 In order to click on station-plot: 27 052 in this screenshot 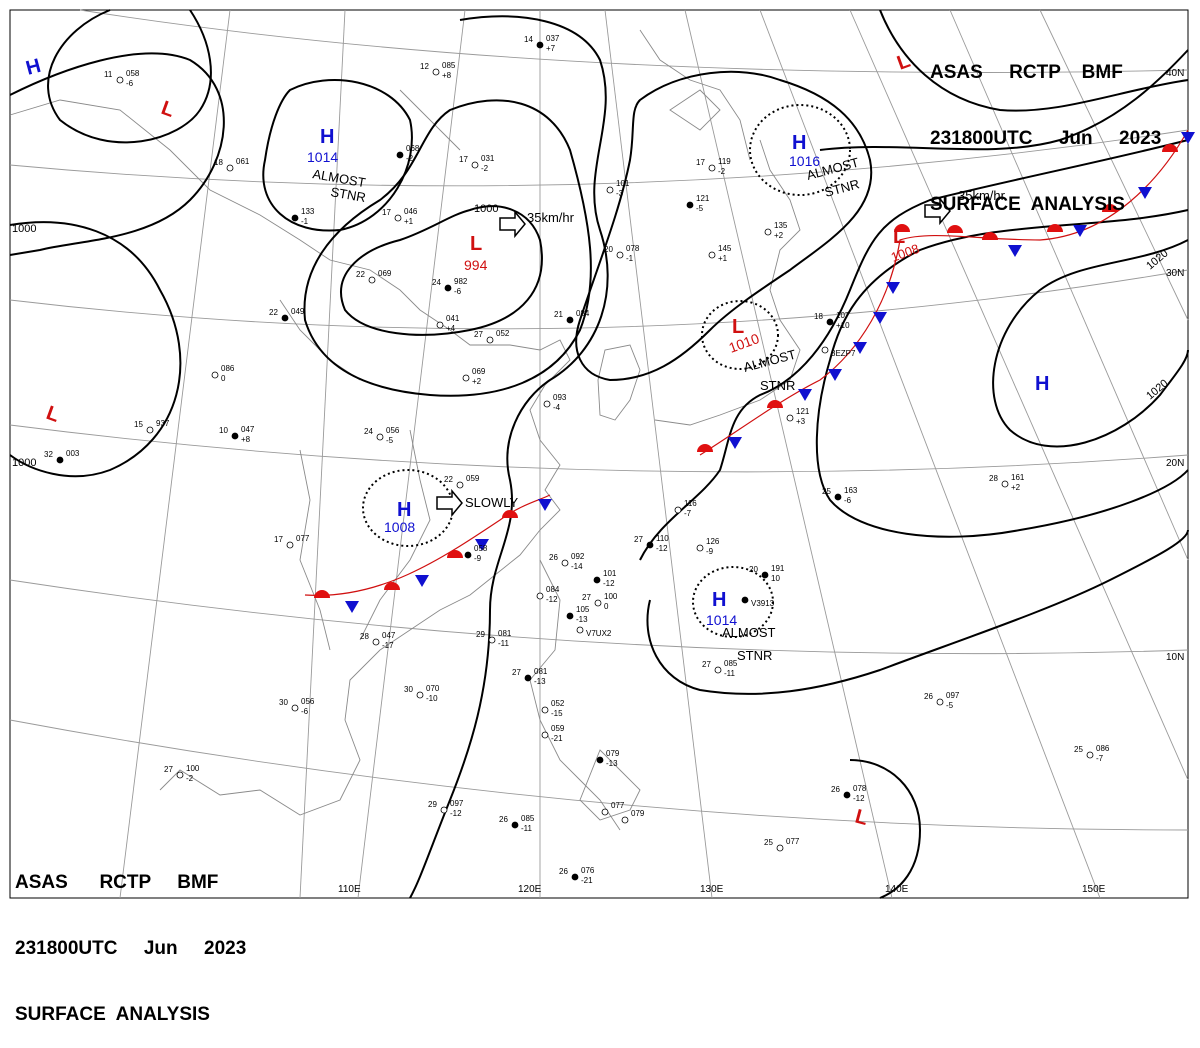, I will do `click(492, 336)`.